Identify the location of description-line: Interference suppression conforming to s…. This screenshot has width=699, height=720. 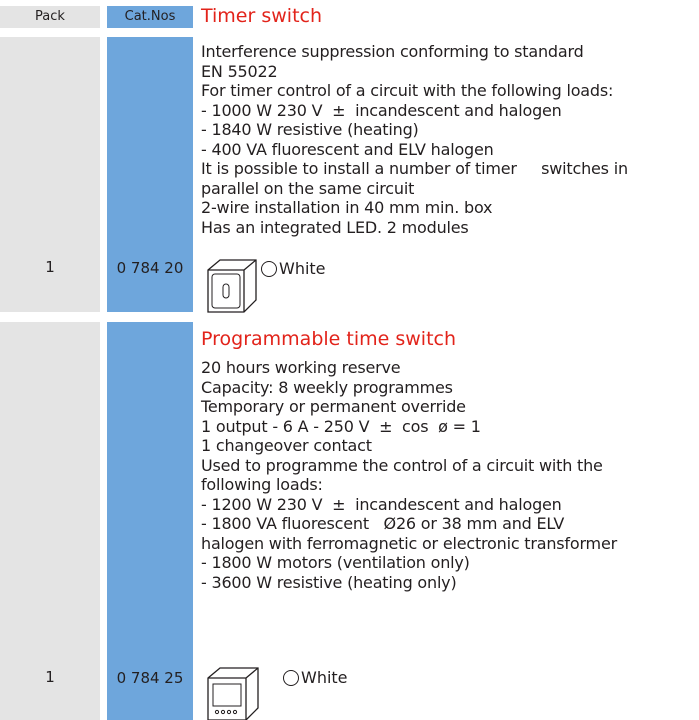
(392, 51).